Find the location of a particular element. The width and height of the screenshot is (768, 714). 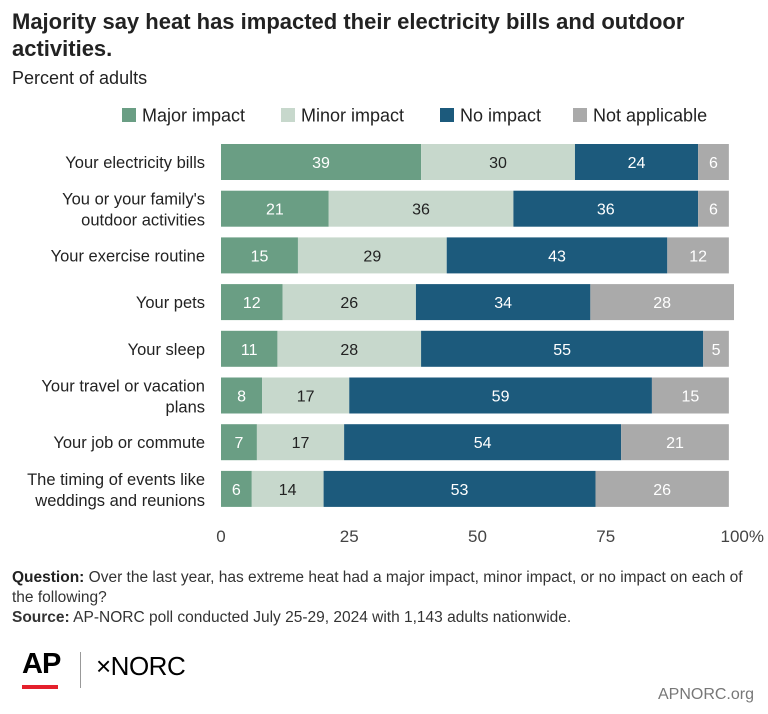

data-label: 14 is located at coordinates (288, 490).